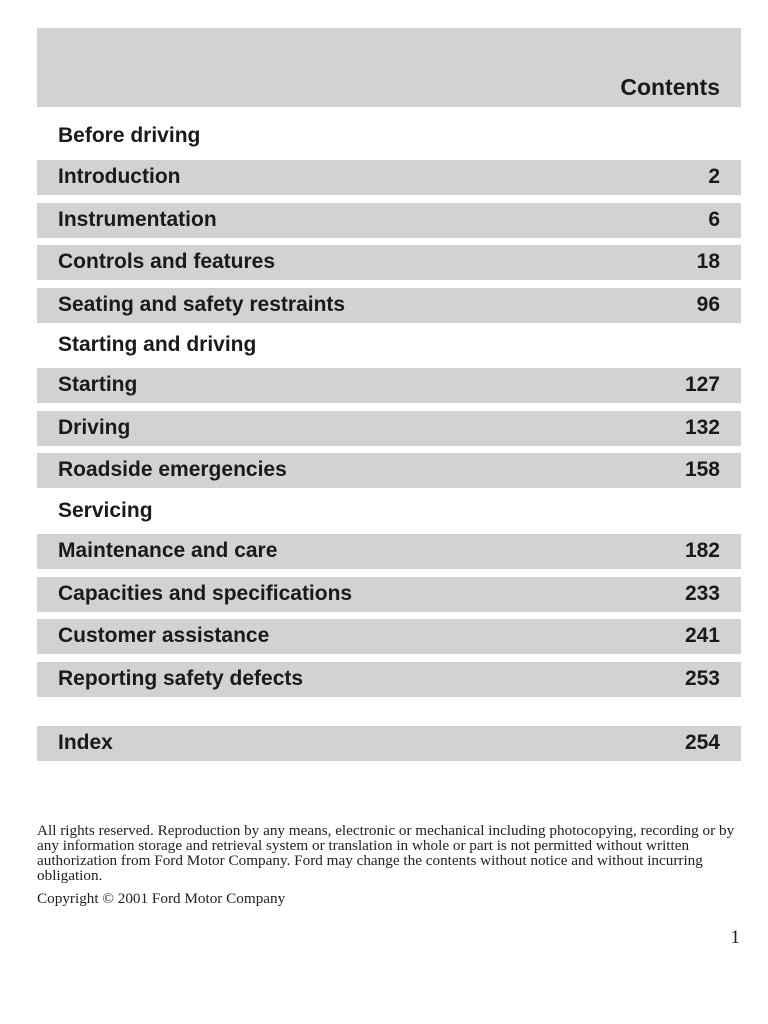 Image resolution: width=768 pixels, height=1024 pixels. Describe the element at coordinates (389, 594) in the screenshot. I see `toc-entry-capacities-and-specifications: Capacities and specifications 233` at that location.